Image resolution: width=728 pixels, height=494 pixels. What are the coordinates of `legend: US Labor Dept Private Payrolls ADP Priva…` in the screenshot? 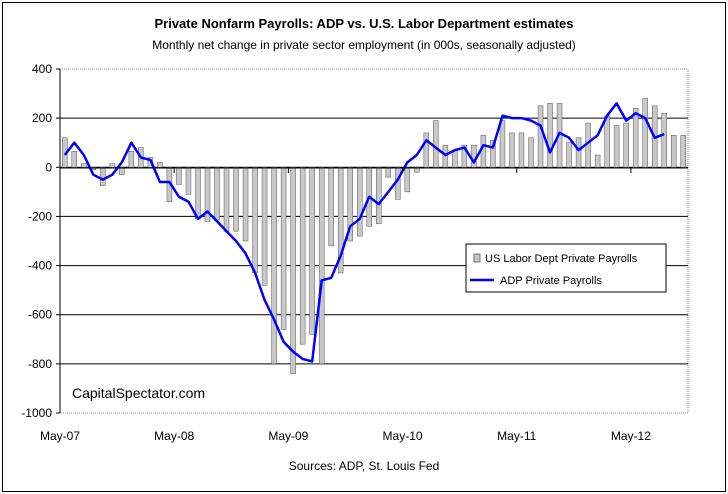 It's located at (566, 268).